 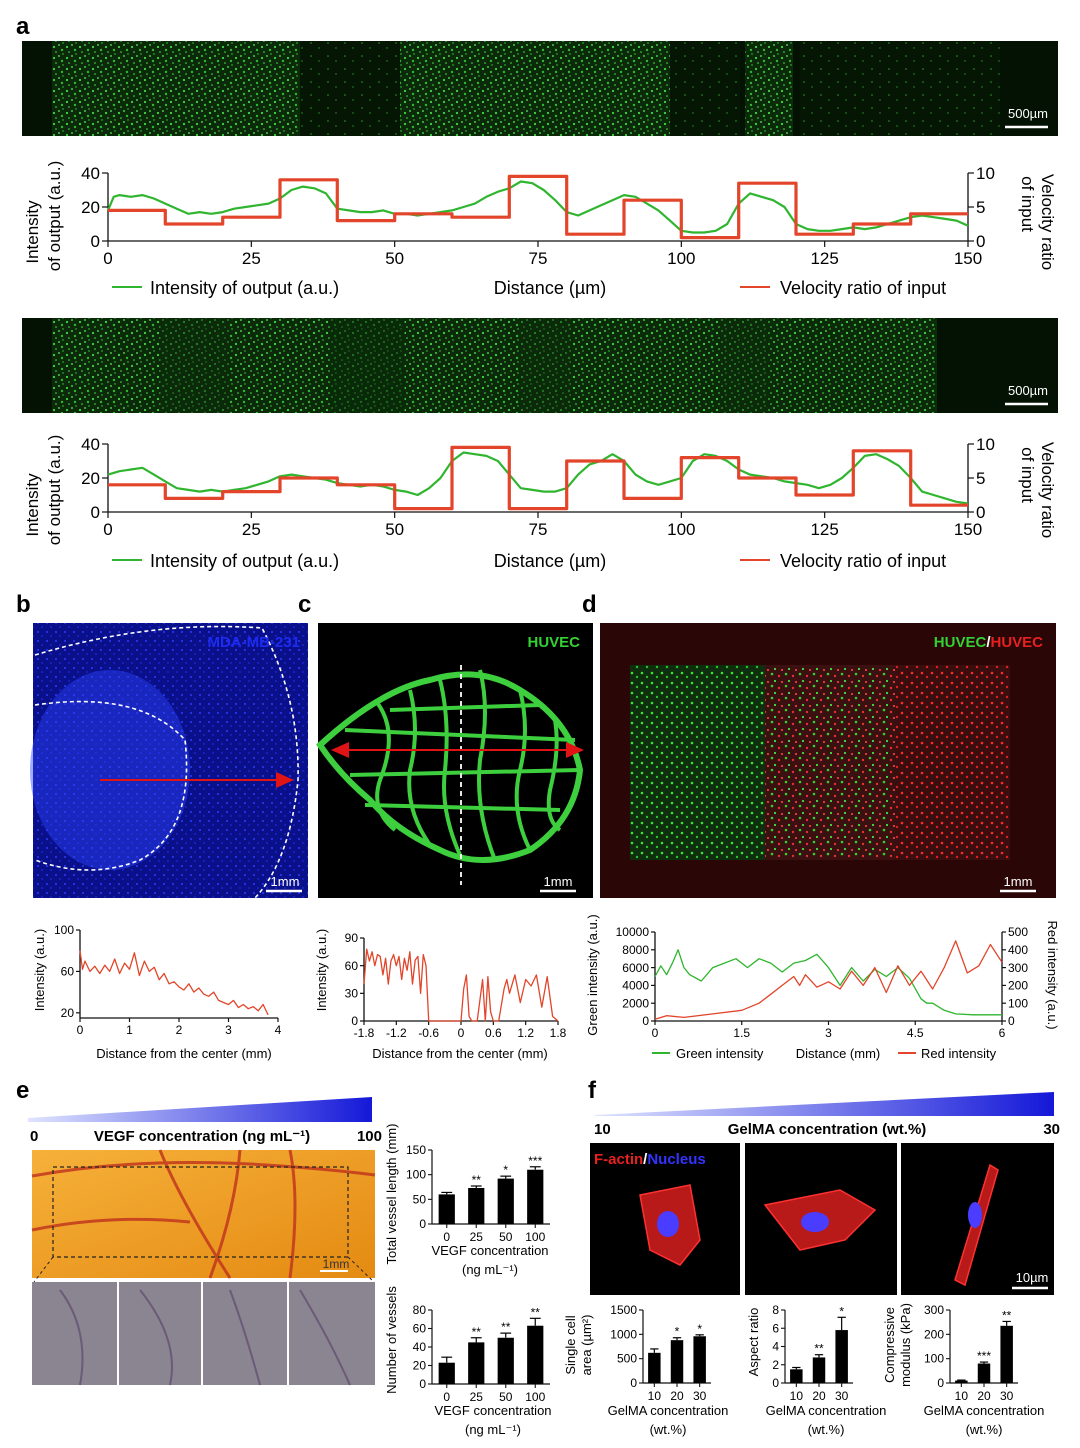 I want to click on y2-tick-label: 200, so click(x=1018, y=986).